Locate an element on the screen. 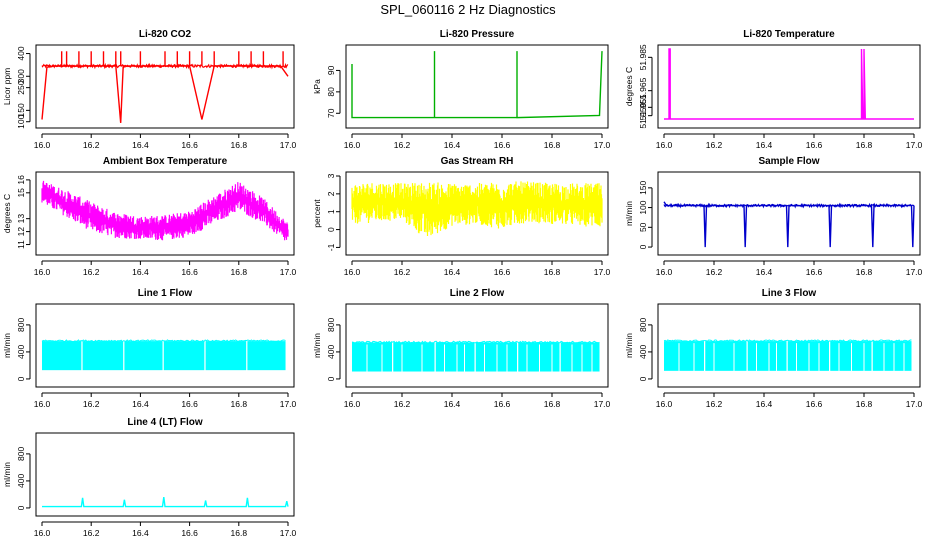 This screenshot has height=540, width=936. chart-title: Sample Flow is located at coordinates (788, 161).